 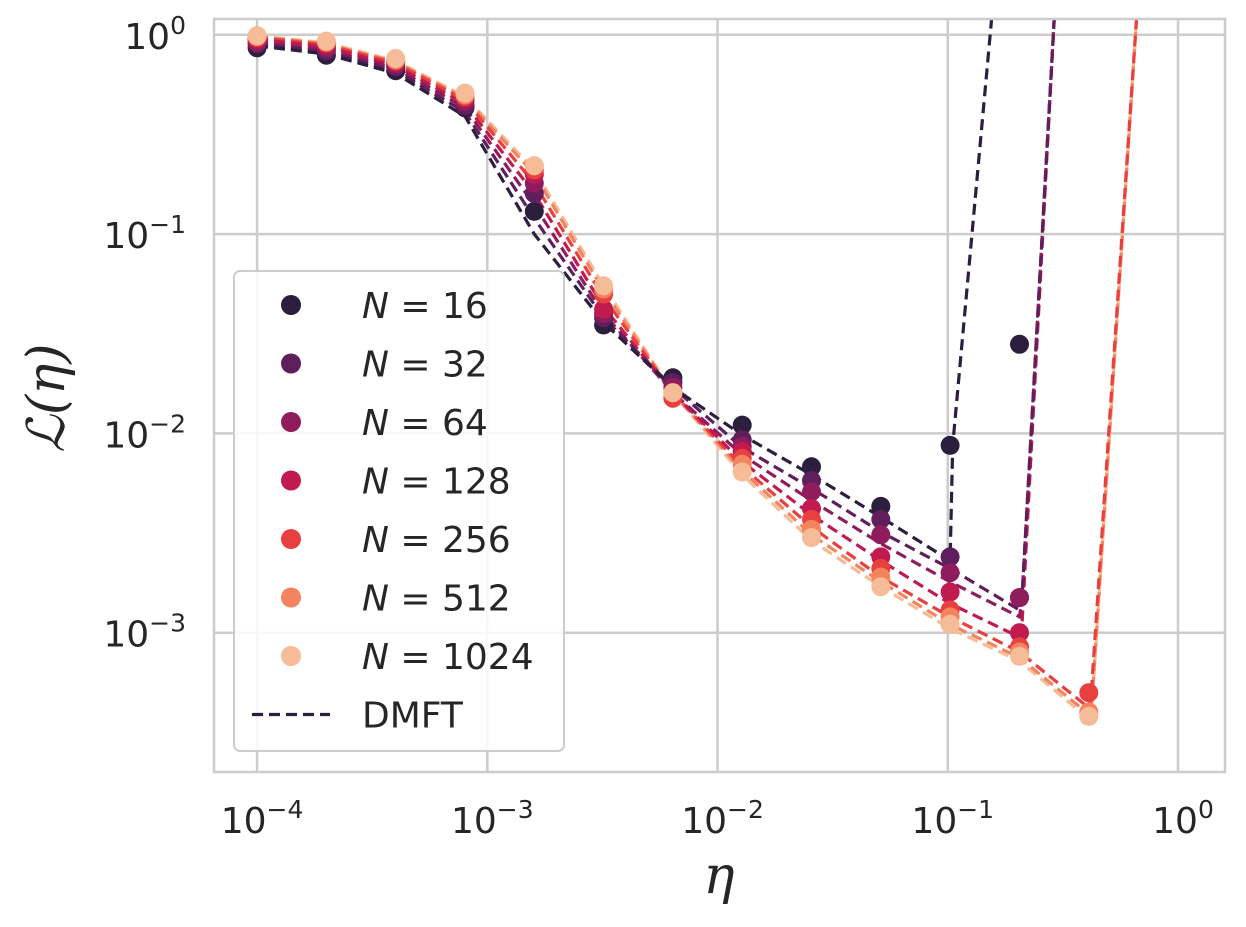 I want to click on legend-marker-n64, so click(x=291, y=422).